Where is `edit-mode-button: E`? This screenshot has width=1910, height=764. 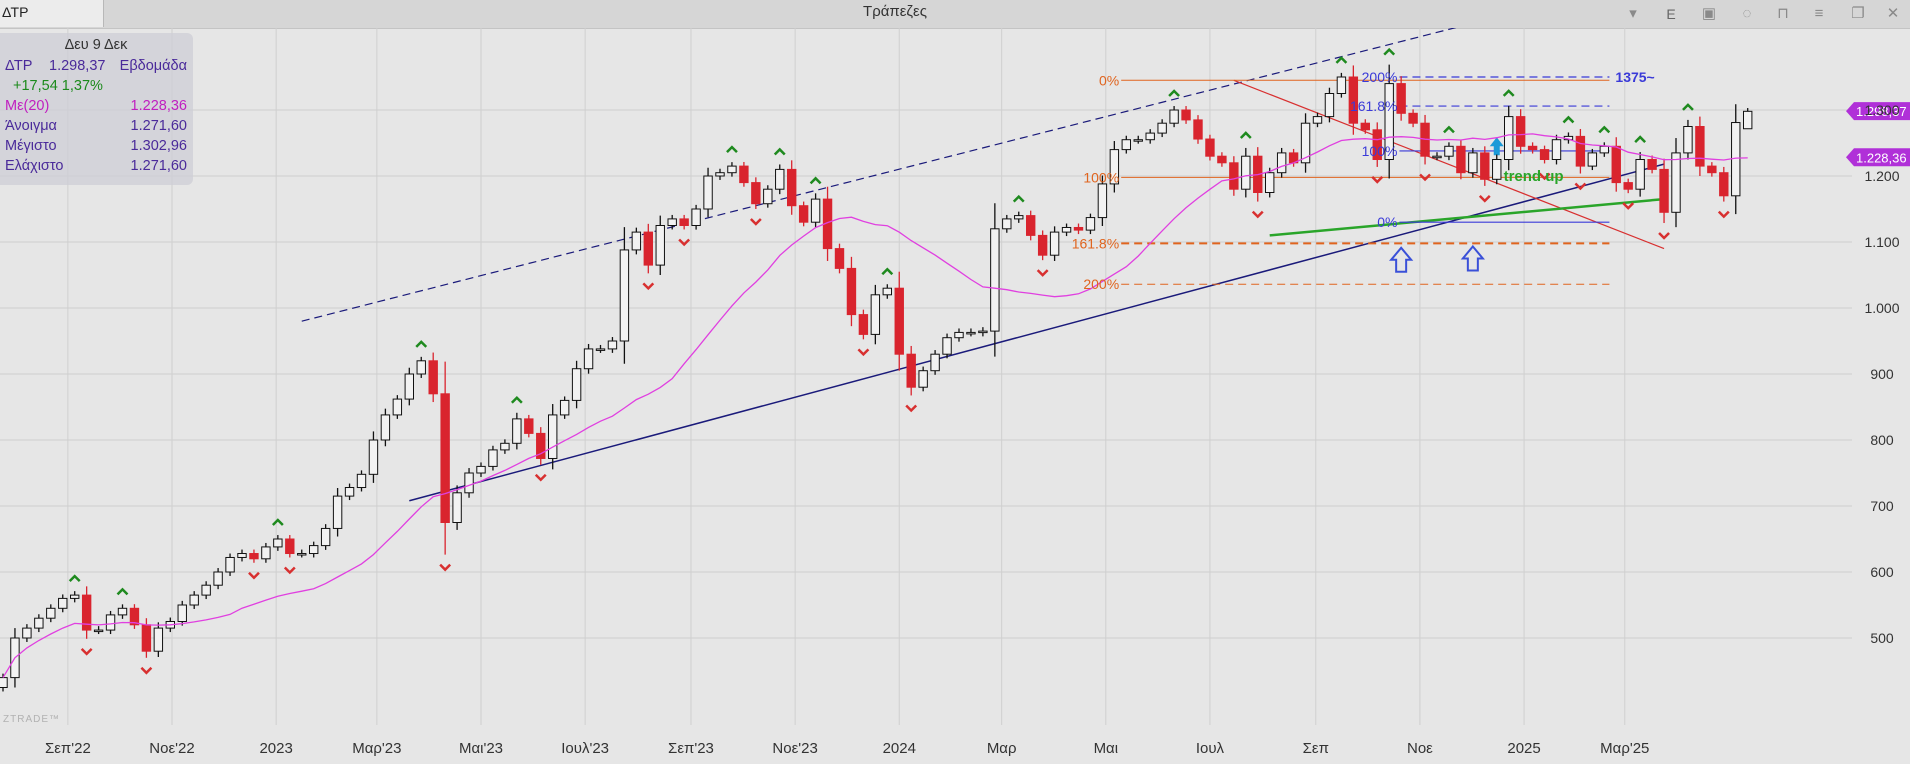 edit-mode-button: E is located at coordinates (1671, 14).